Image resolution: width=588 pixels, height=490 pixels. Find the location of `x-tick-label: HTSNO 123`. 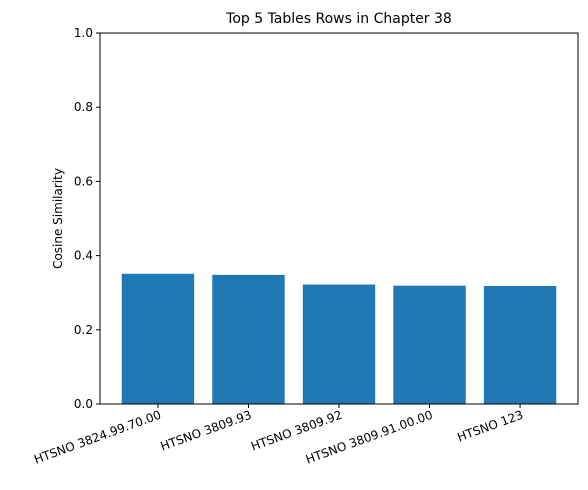

x-tick-label: HTSNO 123 is located at coordinates (490, 426).